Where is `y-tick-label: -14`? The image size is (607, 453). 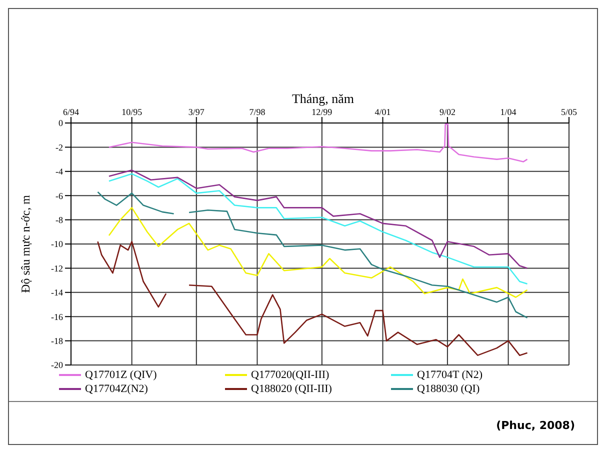 y-tick-label: -14 is located at coordinates (57, 293).